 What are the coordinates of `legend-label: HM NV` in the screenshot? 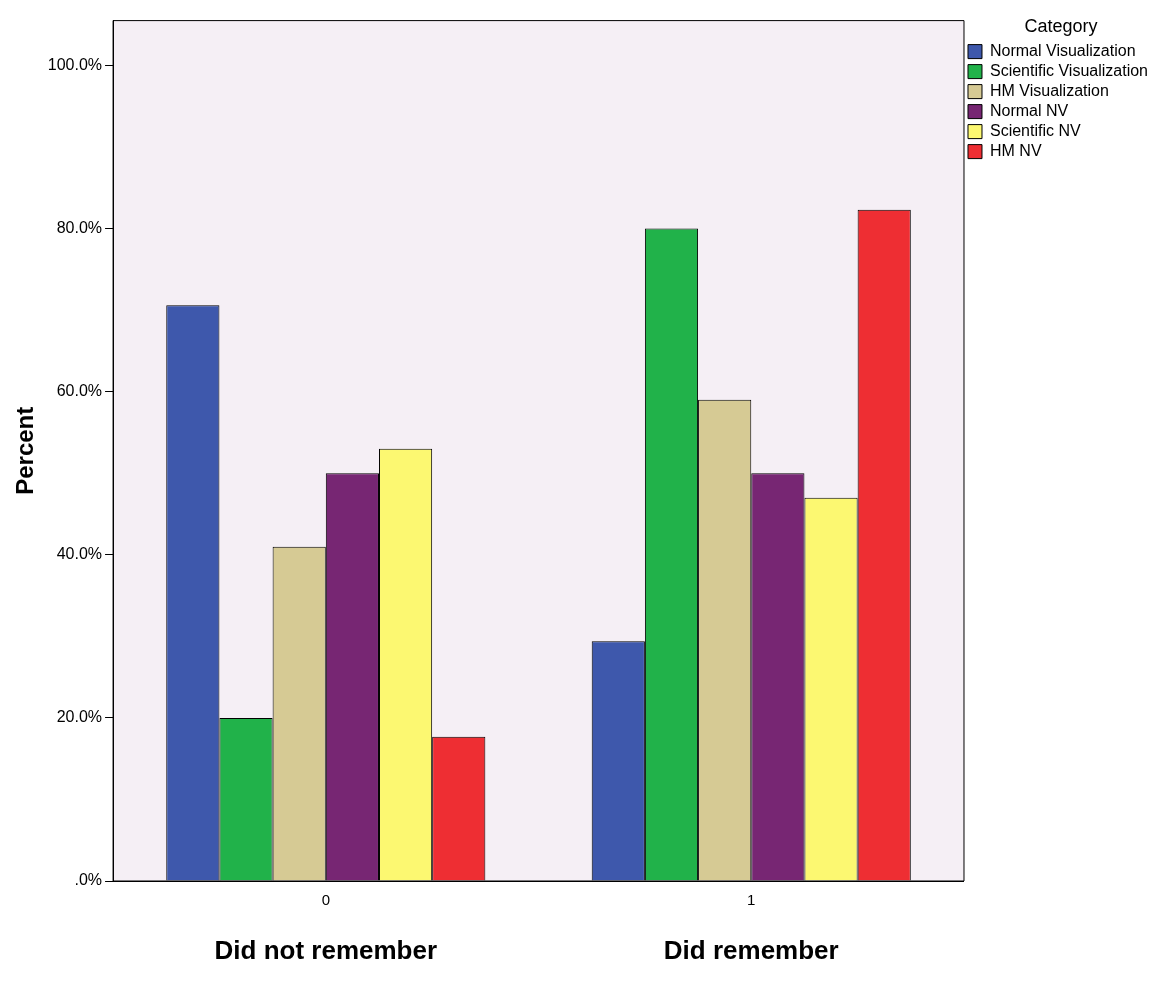 It's located at (1015, 151).